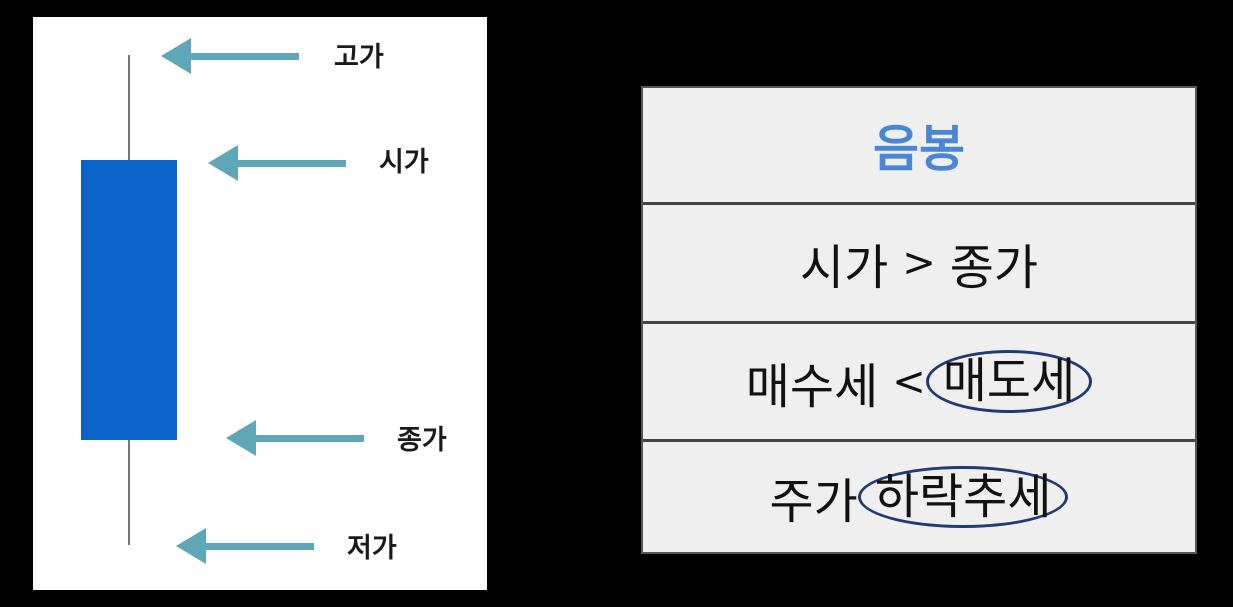 The height and width of the screenshot is (607, 1233). Describe the element at coordinates (812, 386) in the screenshot. I see `row2-left: 매수세` at that location.